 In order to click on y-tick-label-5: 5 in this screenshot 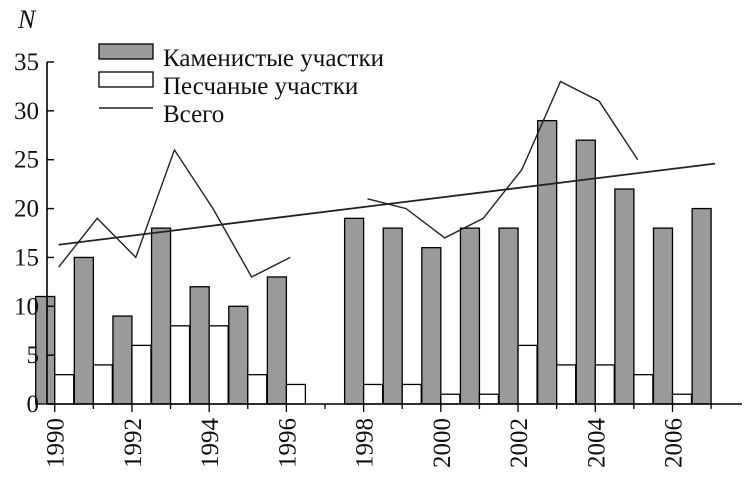, I will do `click(33, 355)`.